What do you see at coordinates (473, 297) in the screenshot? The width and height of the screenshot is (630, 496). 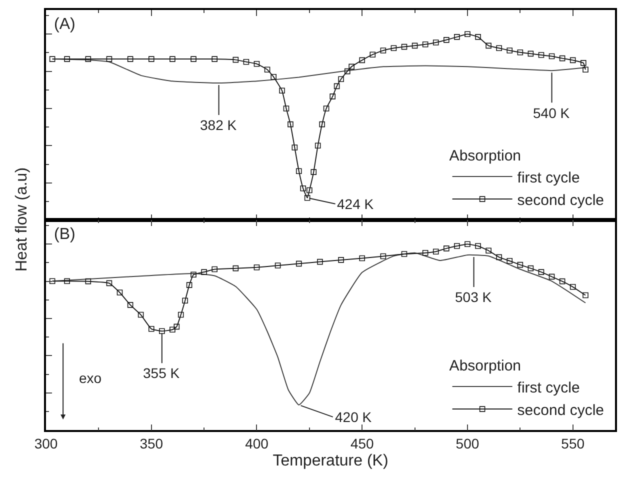 I see `annotation: 503 K` at bounding box center [473, 297].